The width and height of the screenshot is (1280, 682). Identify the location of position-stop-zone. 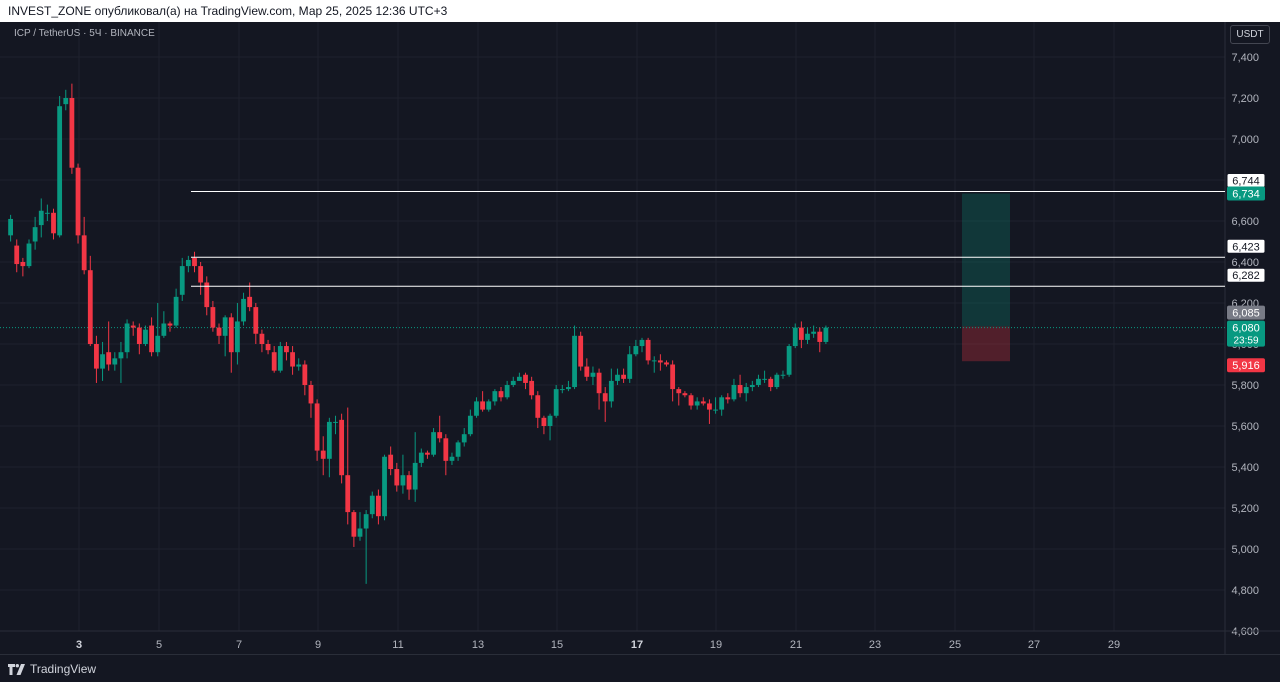
(986, 344).